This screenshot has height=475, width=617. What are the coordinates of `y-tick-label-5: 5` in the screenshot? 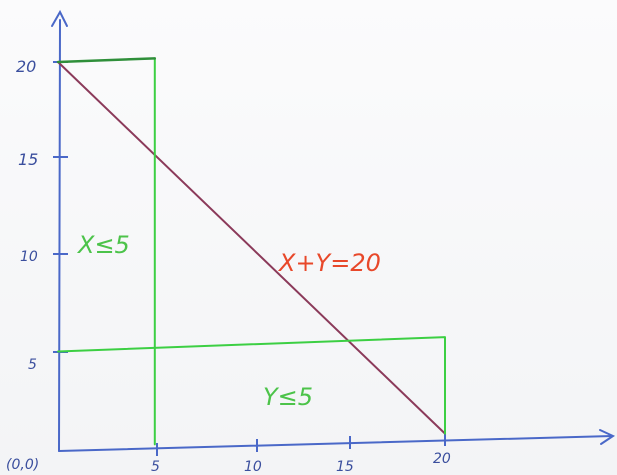 It's located at (32, 365).